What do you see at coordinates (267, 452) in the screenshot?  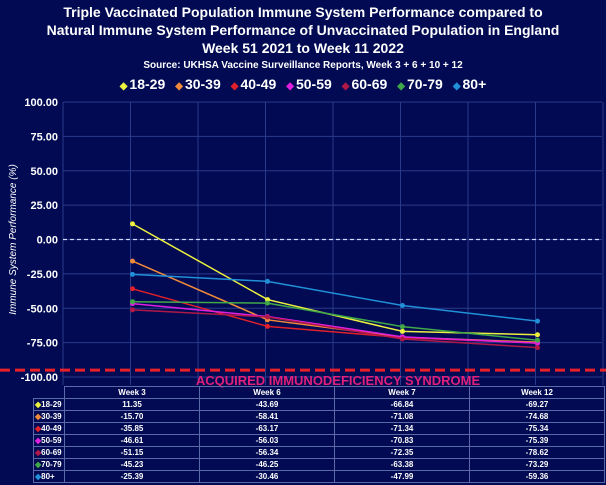 I see `table-cell: -56.34` at bounding box center [267, 452].